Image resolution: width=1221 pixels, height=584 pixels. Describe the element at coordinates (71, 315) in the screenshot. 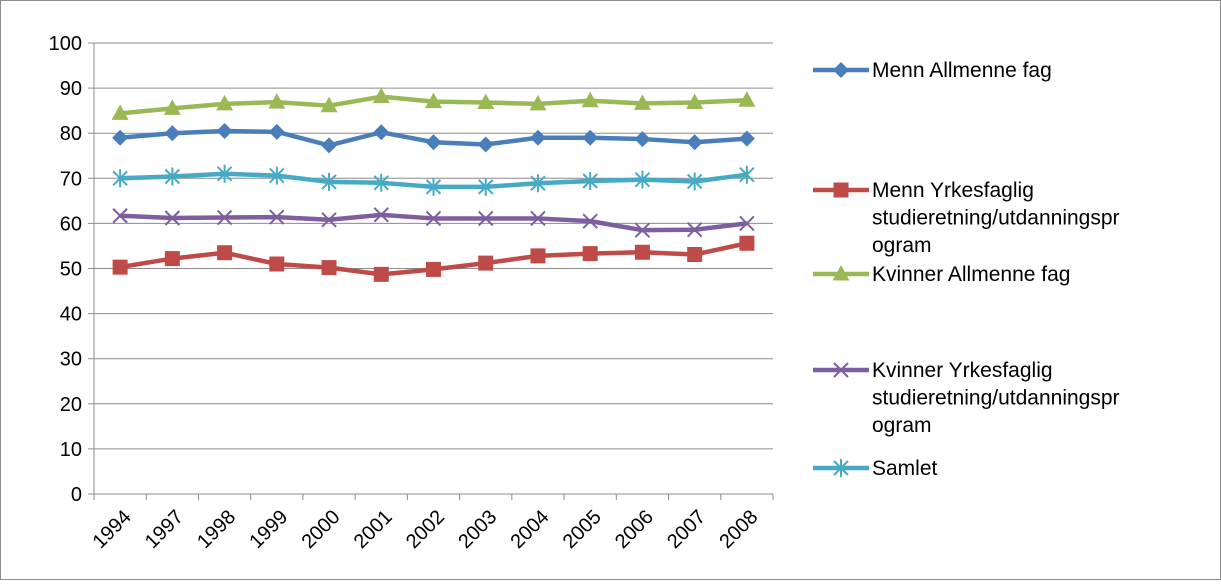

I see `y-tick-label: 40` at that location.